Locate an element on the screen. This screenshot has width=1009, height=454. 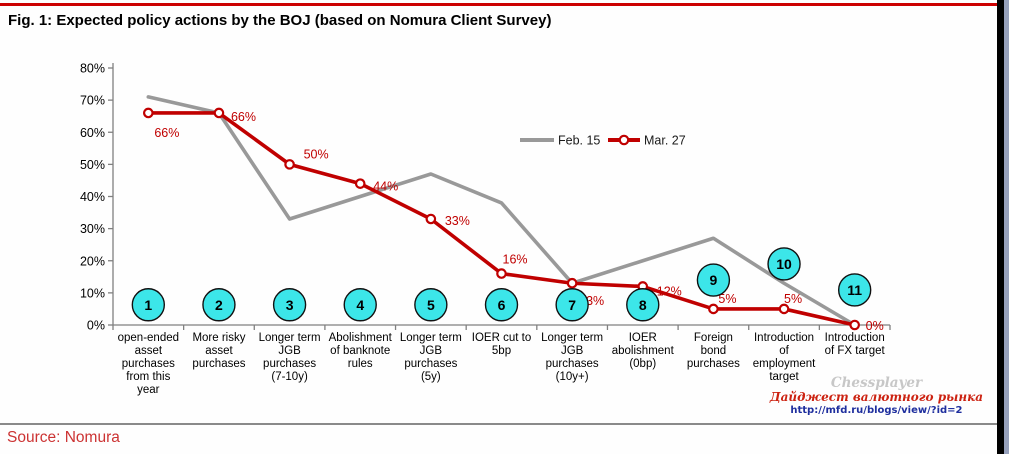
category-label-line: 5bp is located at coordinates (501, 351).